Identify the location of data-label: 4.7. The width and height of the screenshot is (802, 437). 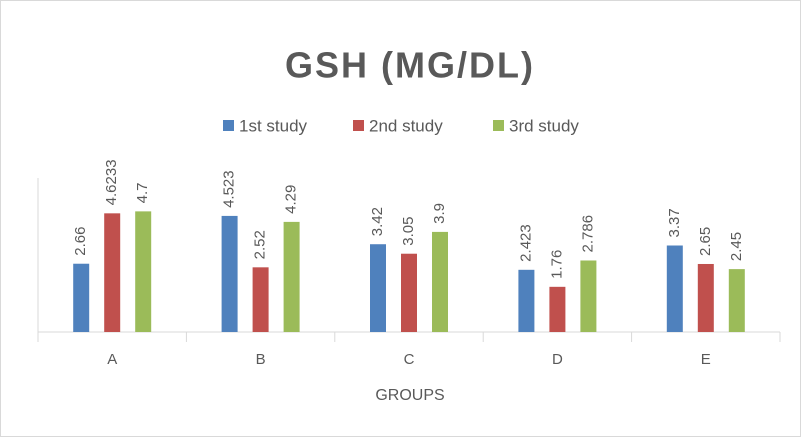
(142, 193).